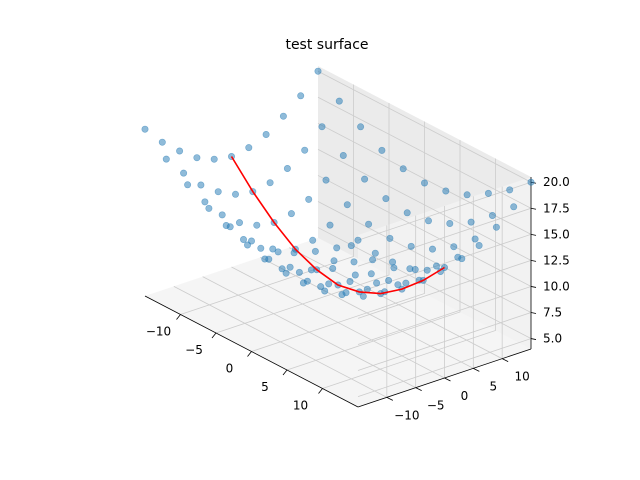 The width and height of the screenshot is (640, 480). I want to click on line-series, so click(337, 225).